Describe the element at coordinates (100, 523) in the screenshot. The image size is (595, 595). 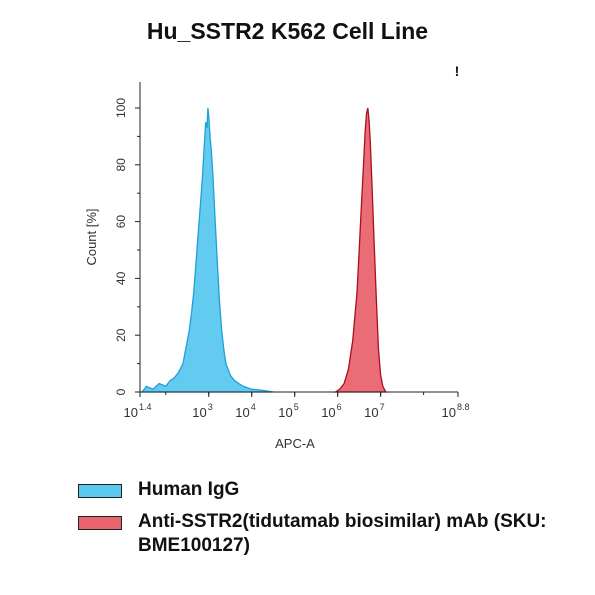
I see `legend-swatch-red` at that location.